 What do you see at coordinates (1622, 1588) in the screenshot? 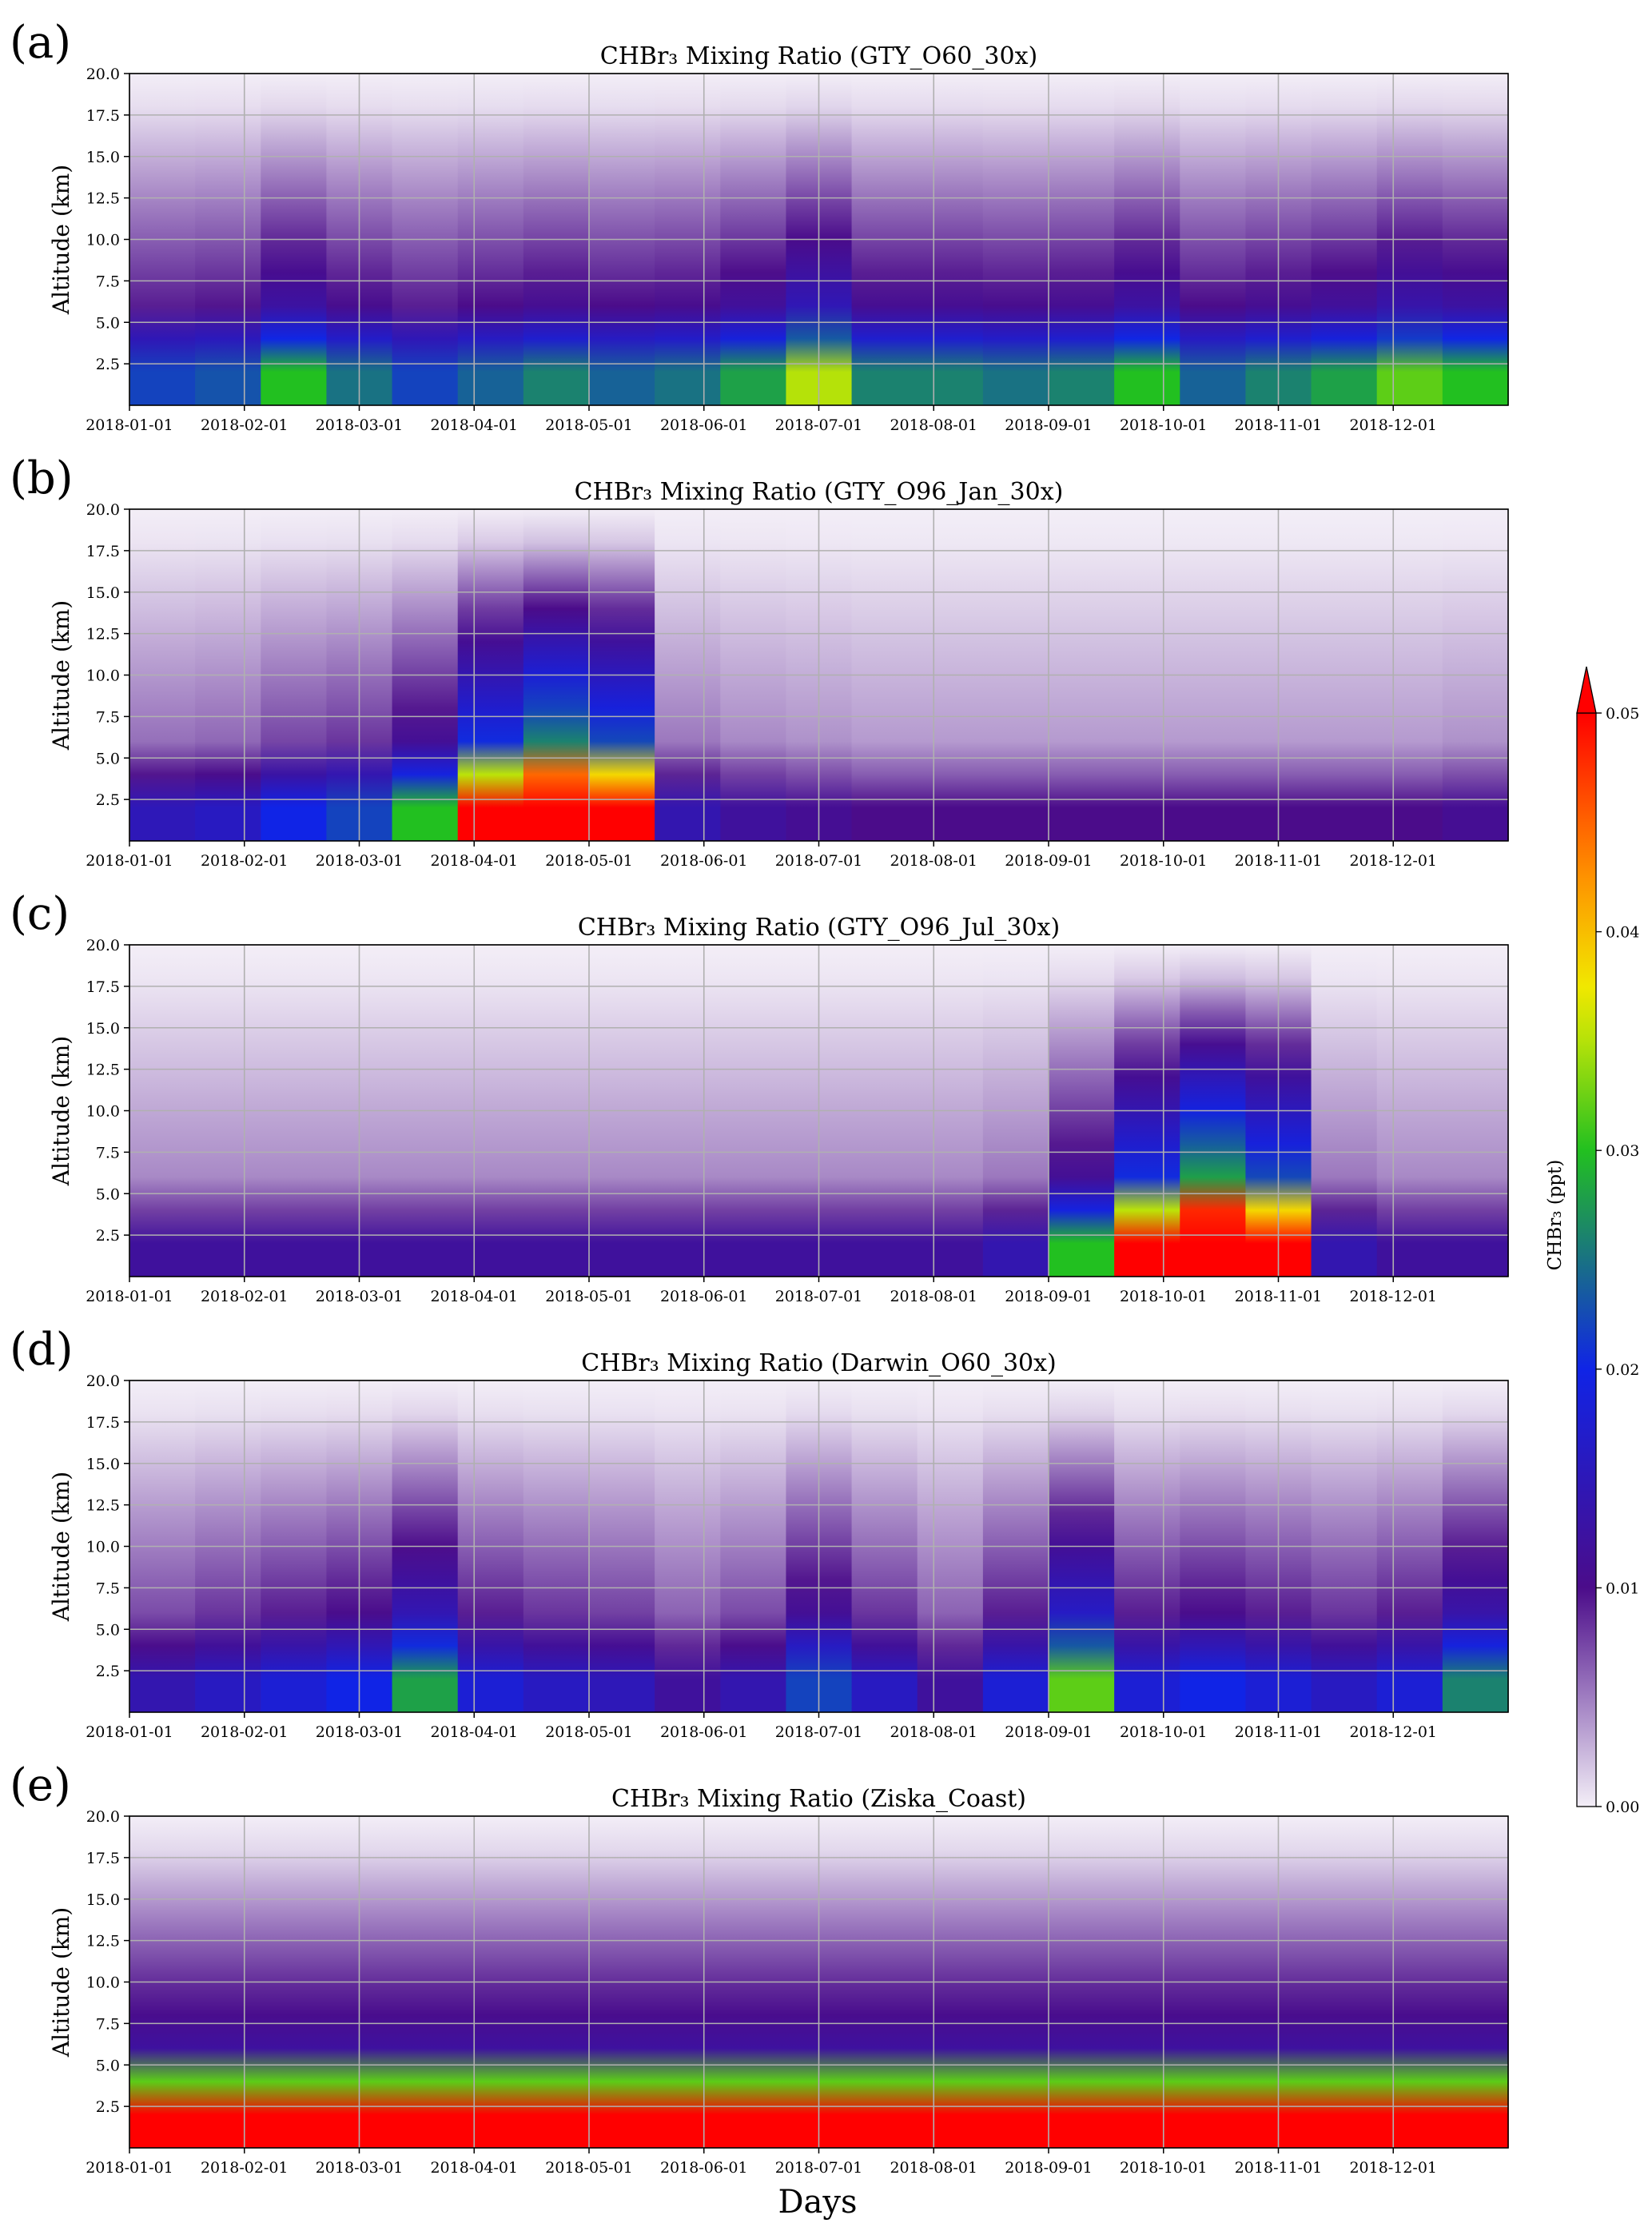
I see `colorbar-tick-label: 0.01` at bounding box center [1622, 1588].